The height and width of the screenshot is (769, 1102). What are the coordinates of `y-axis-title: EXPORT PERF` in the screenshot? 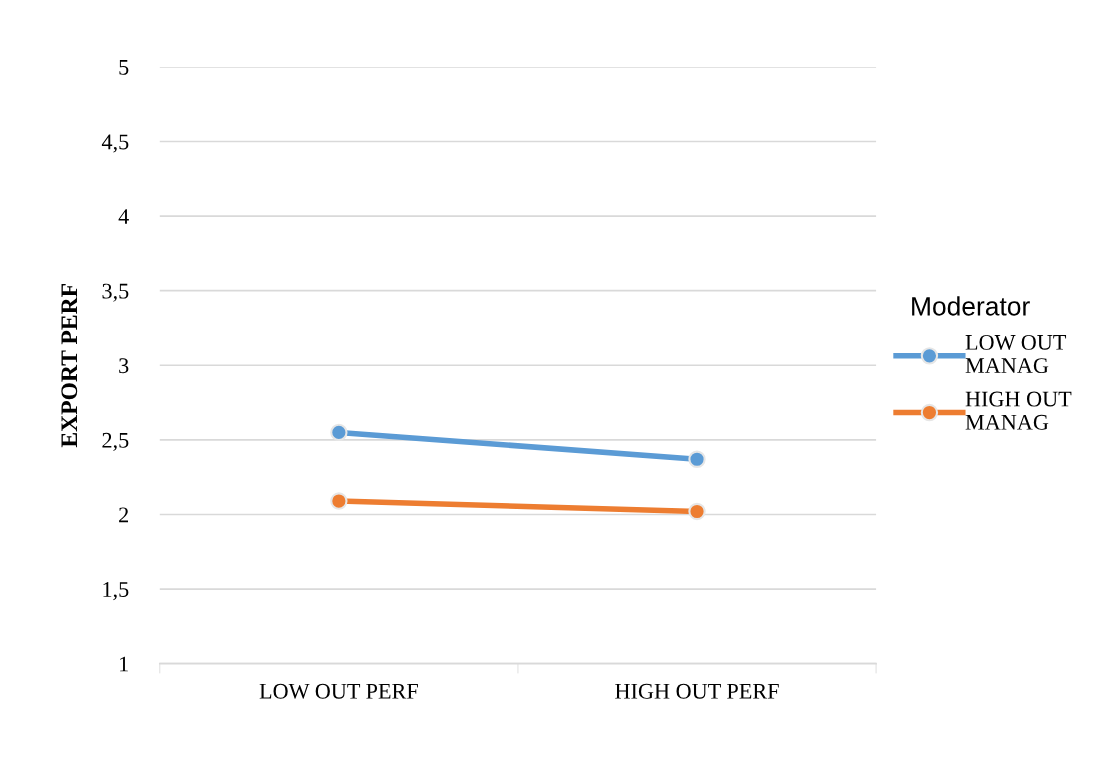 It's located at (69, 366).